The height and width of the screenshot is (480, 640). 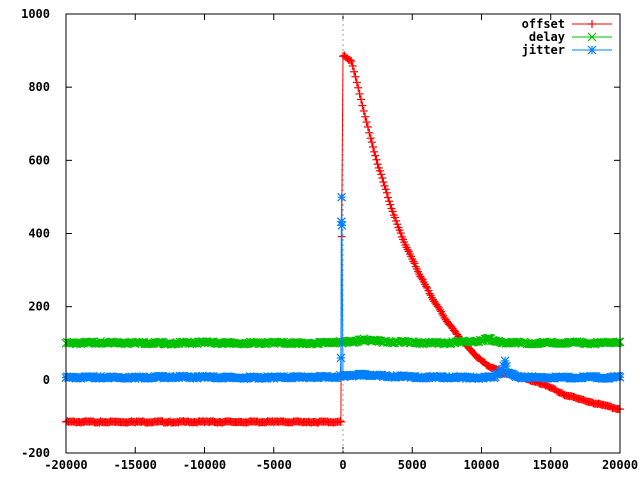 What do you see at coordinates (620, 465) in the screenshot?
I see `x-tick-label: 20000` at bounding box center [620, 465].